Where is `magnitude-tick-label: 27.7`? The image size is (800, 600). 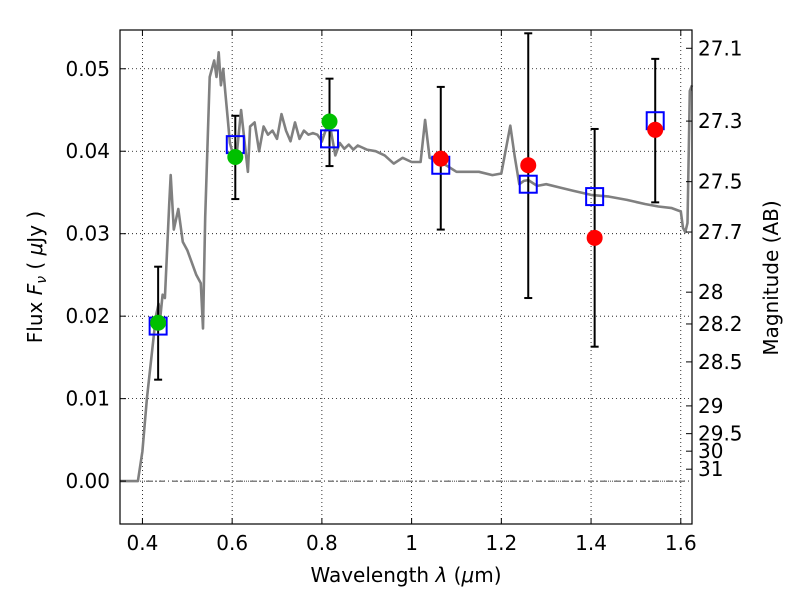 magnitude-tick-label: 27.7 is located at coordinates (720, 232).